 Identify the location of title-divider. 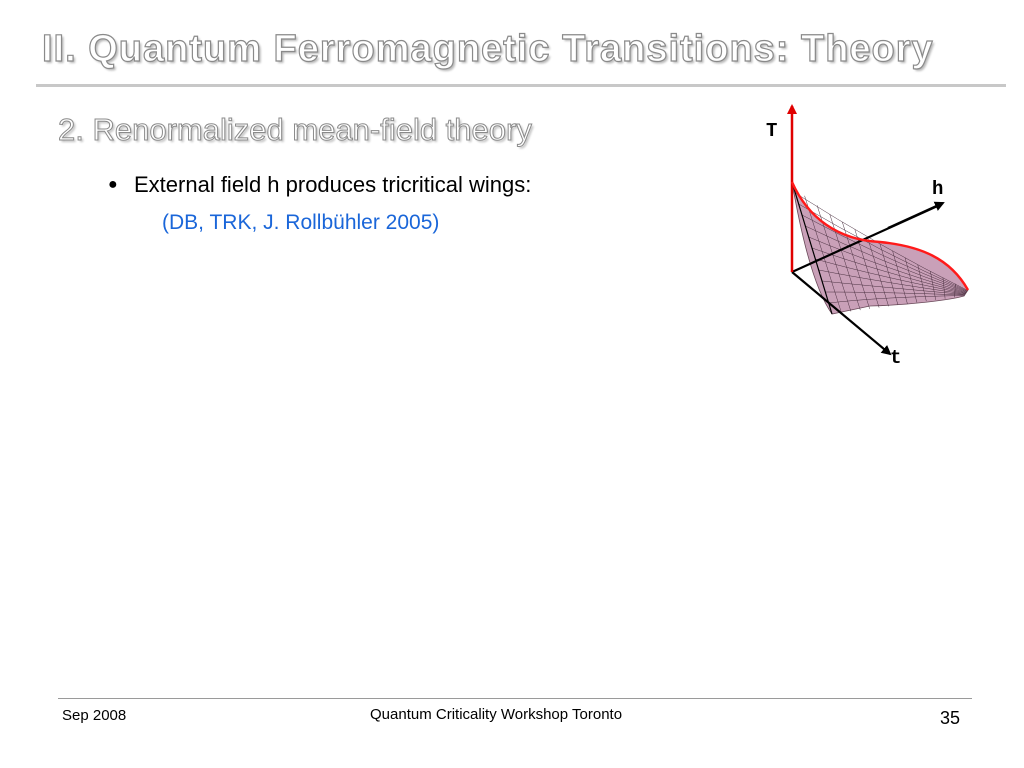
(521, 85).